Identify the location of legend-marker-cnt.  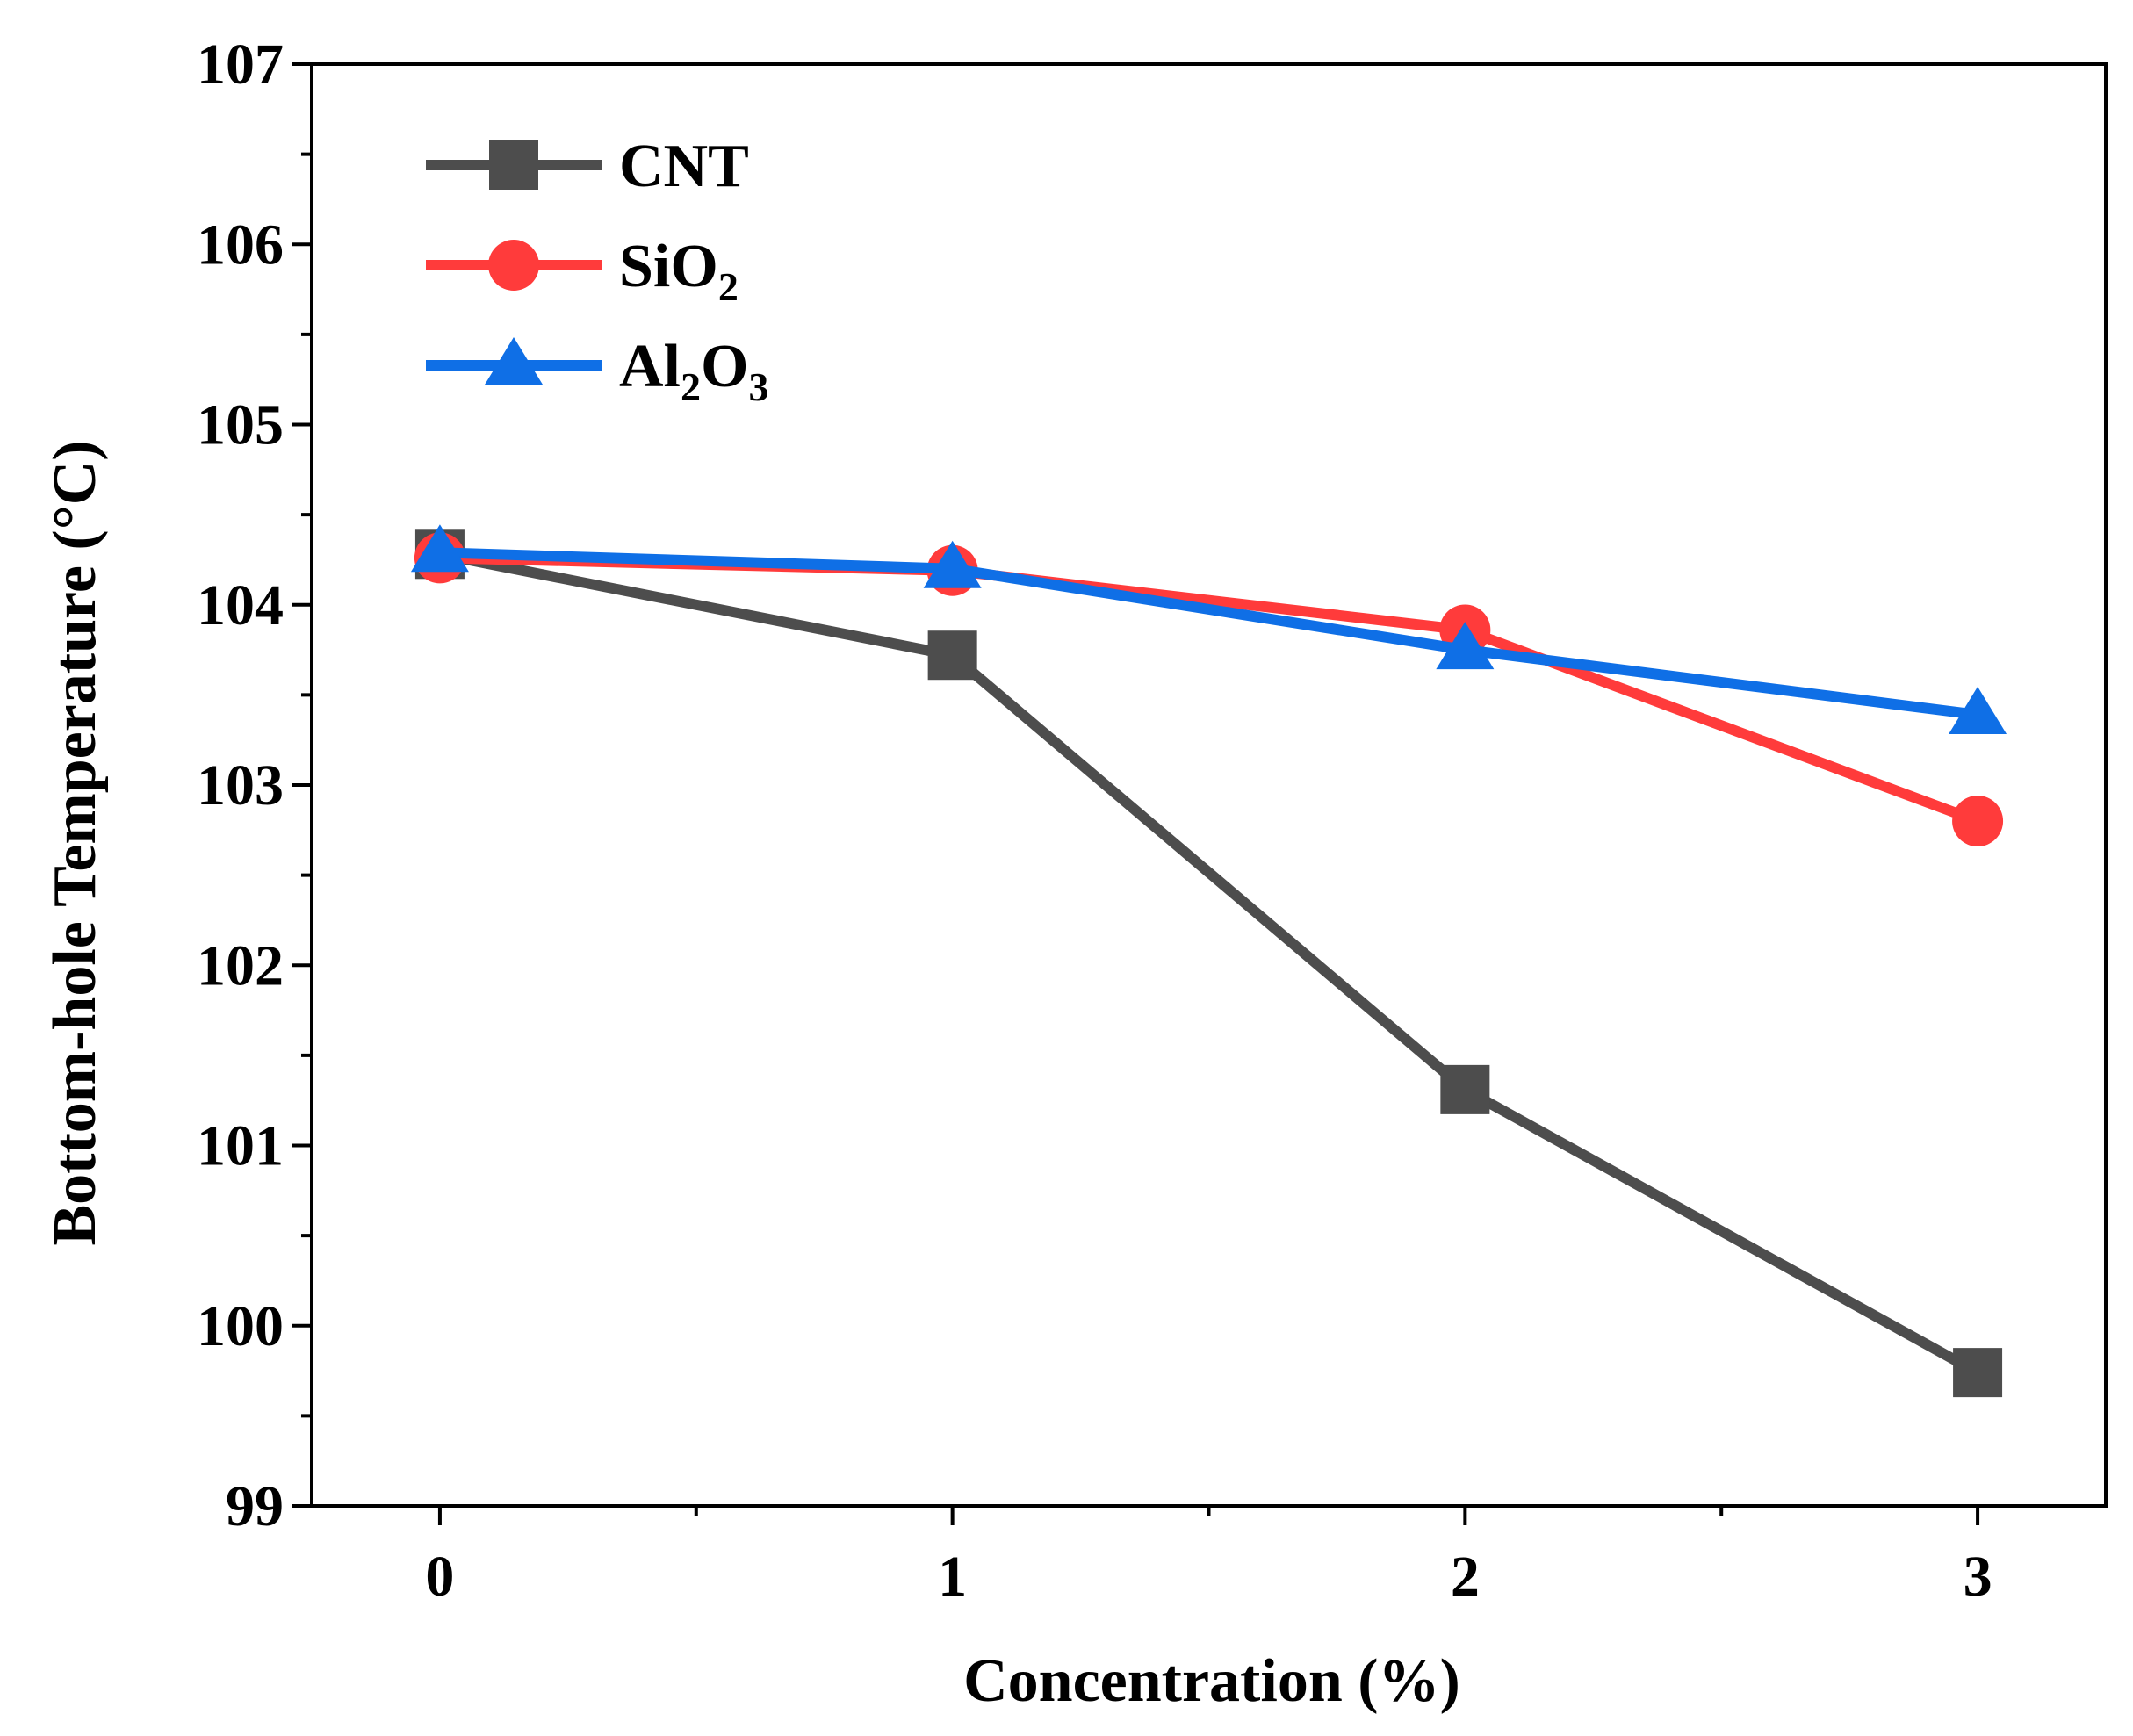
(513, 165).